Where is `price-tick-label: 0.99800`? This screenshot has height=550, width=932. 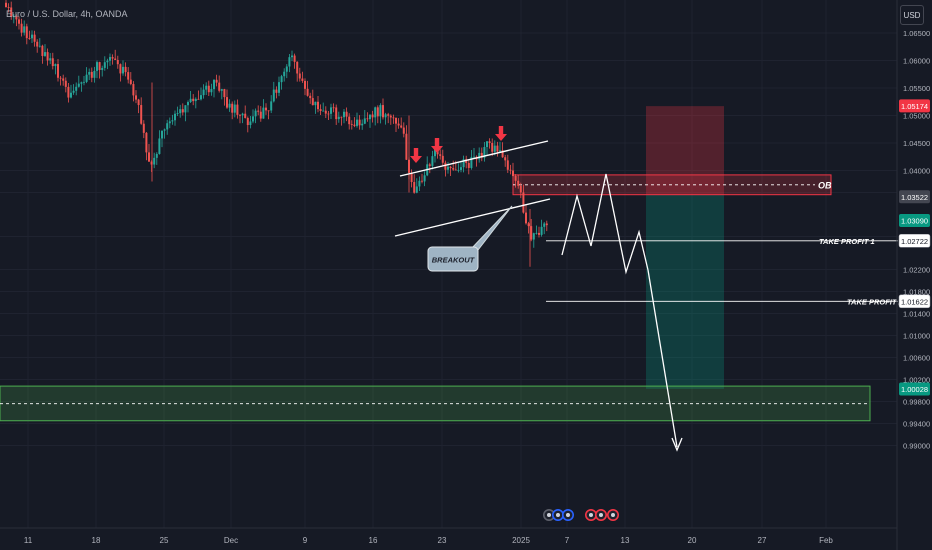 price-tick-label: 0.99800 is located at coordinates (916, 402).